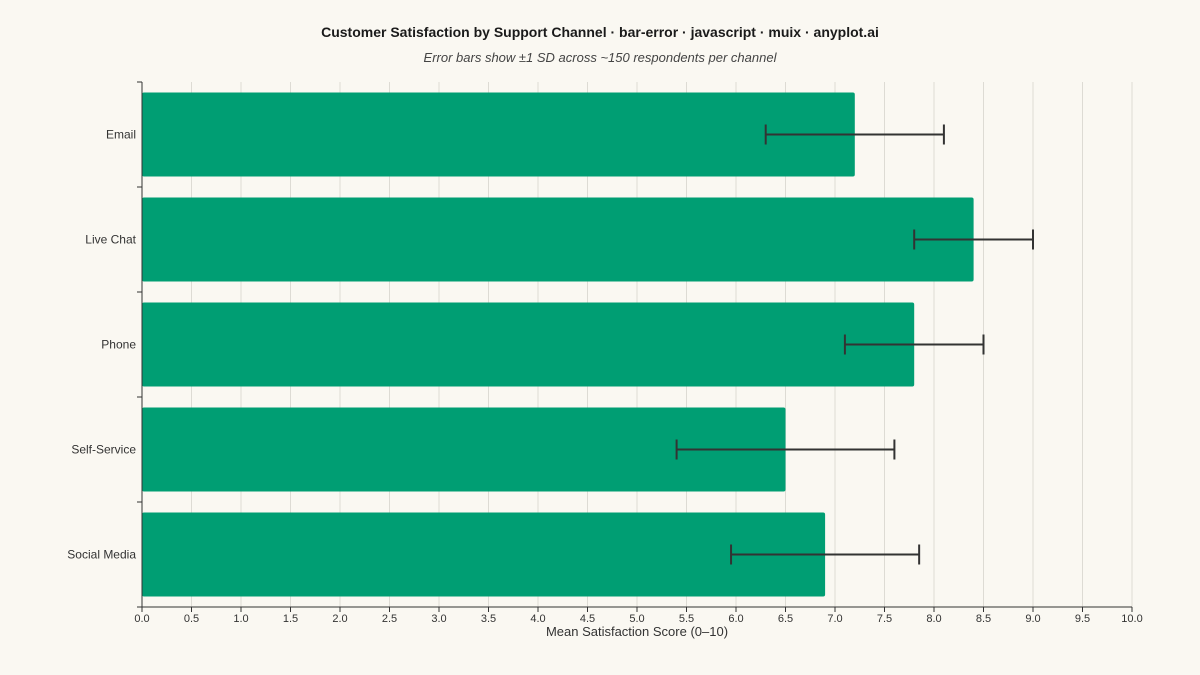  What do you see at coordinates (1082, 619) in the screenshot?
I see `x-tick-label: 9.5` at bounding box center [1082, 619].